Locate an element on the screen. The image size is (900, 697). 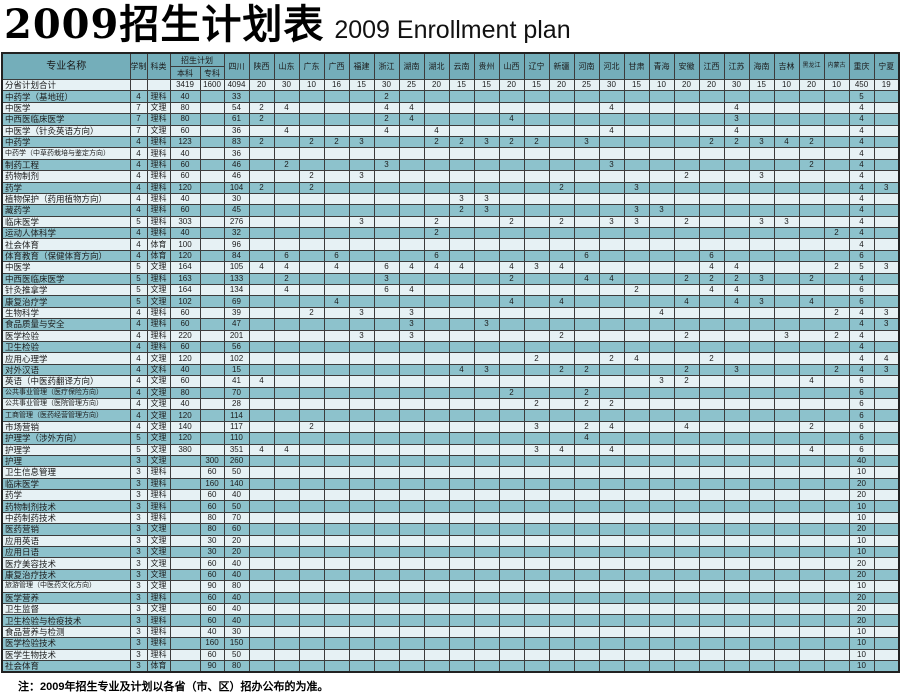
province-value-cell-福建 is located at coordinates (361, 552).